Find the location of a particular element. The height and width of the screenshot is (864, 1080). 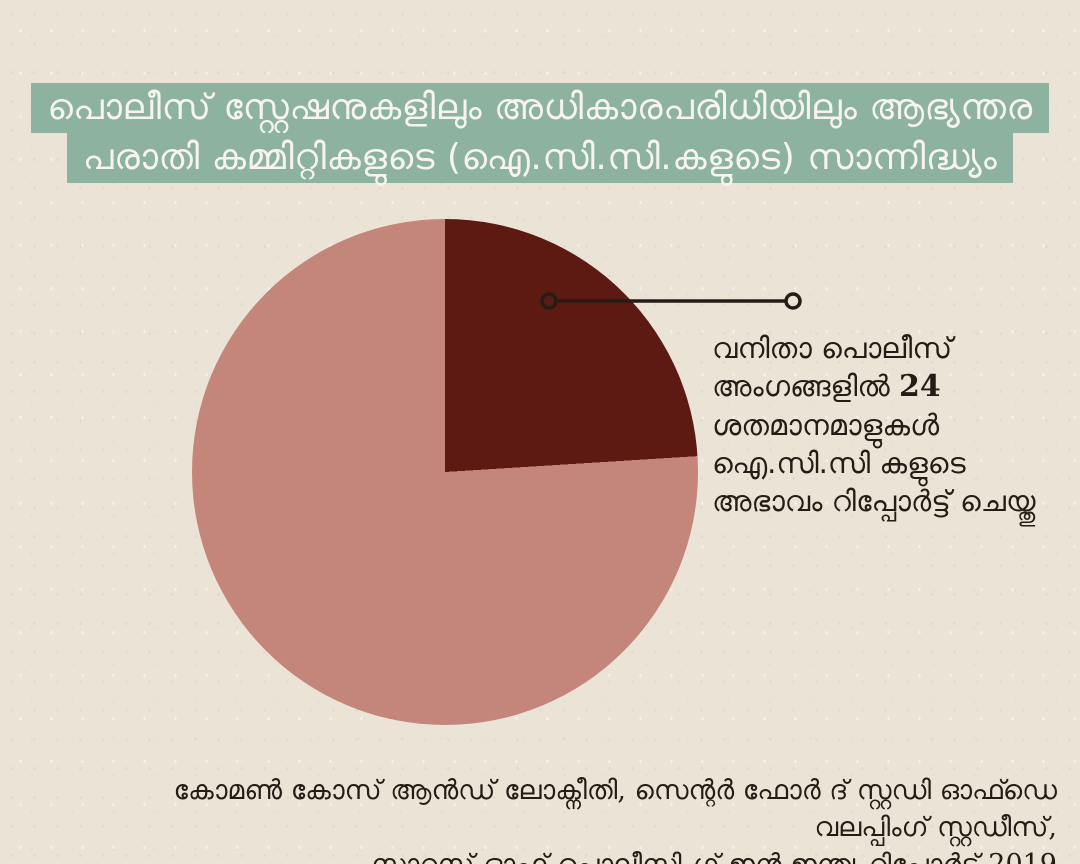

annotation-line-text: അംഗങ്ങളിൽ is located at coordinates (801, 386).